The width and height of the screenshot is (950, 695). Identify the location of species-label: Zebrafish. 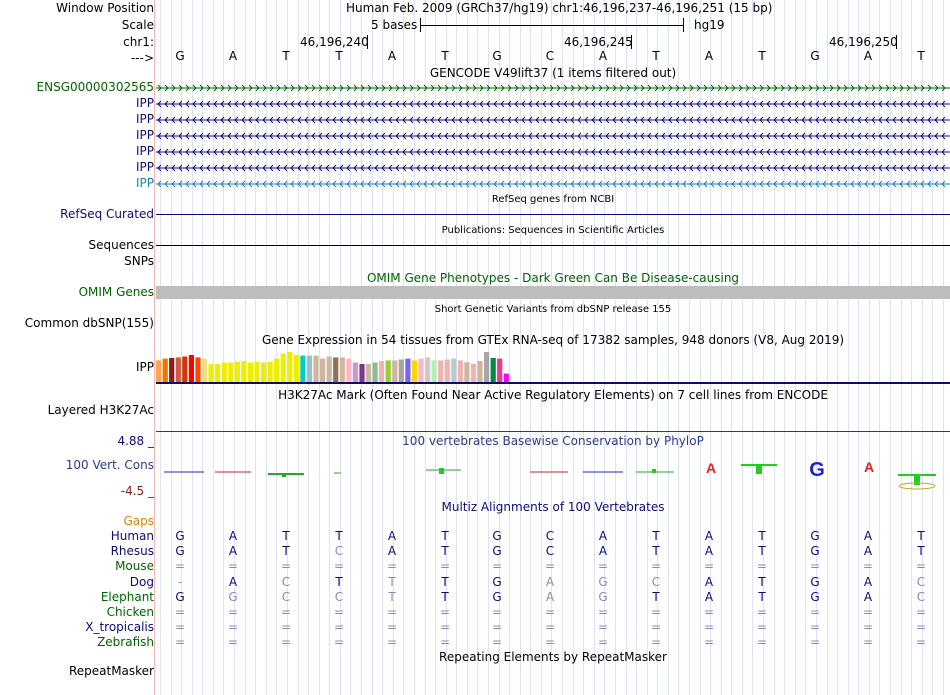
(125, 642).